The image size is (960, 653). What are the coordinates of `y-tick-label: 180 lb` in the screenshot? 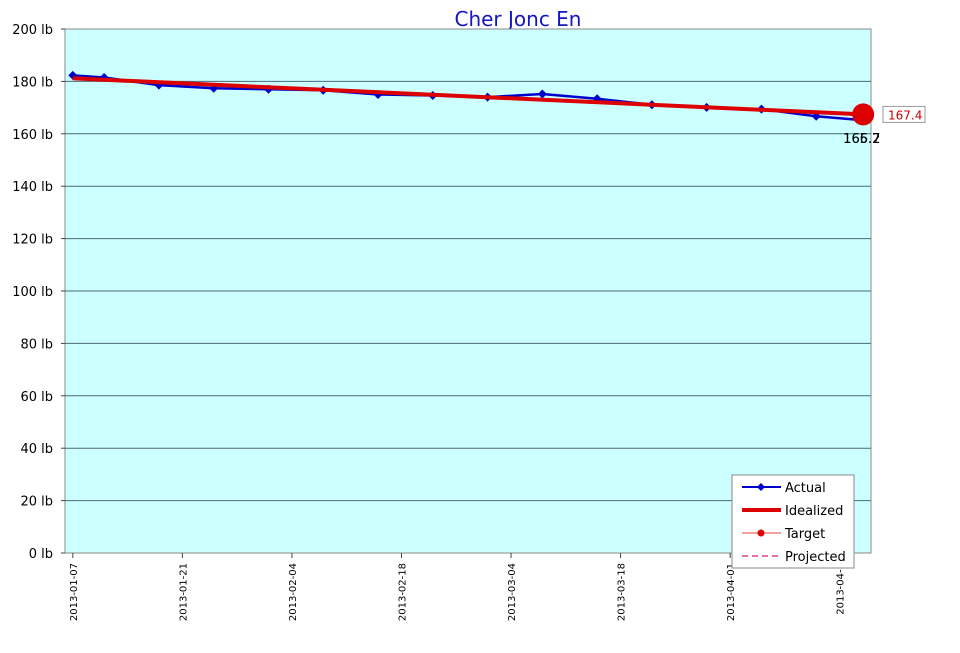 It's located at (32, 82).